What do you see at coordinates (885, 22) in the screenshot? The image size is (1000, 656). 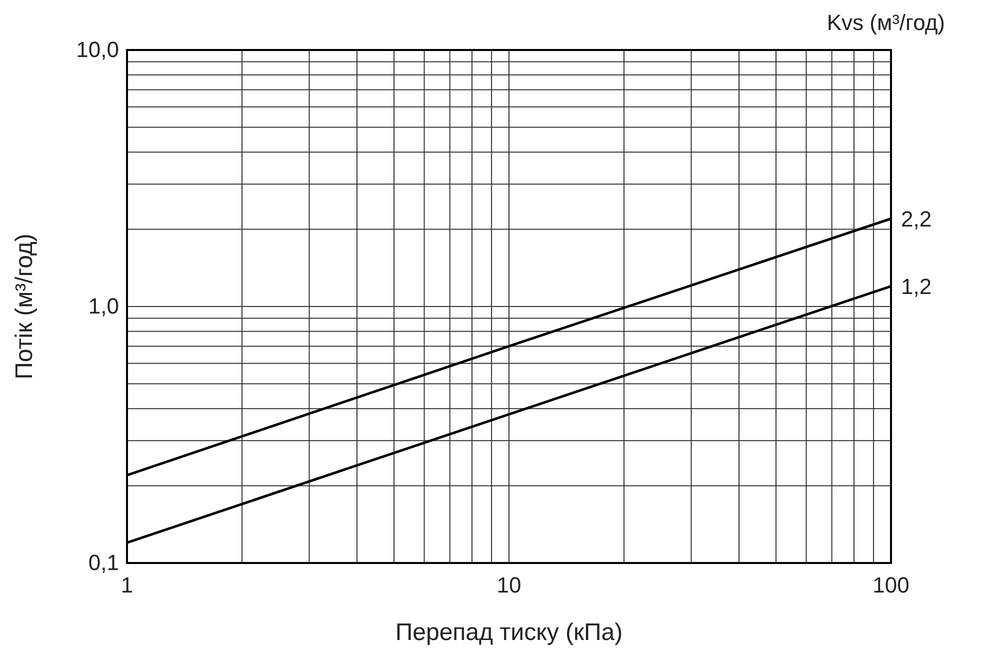 I see `legend-title: Kvs (м³/год)` at bounding box center [885, 22].